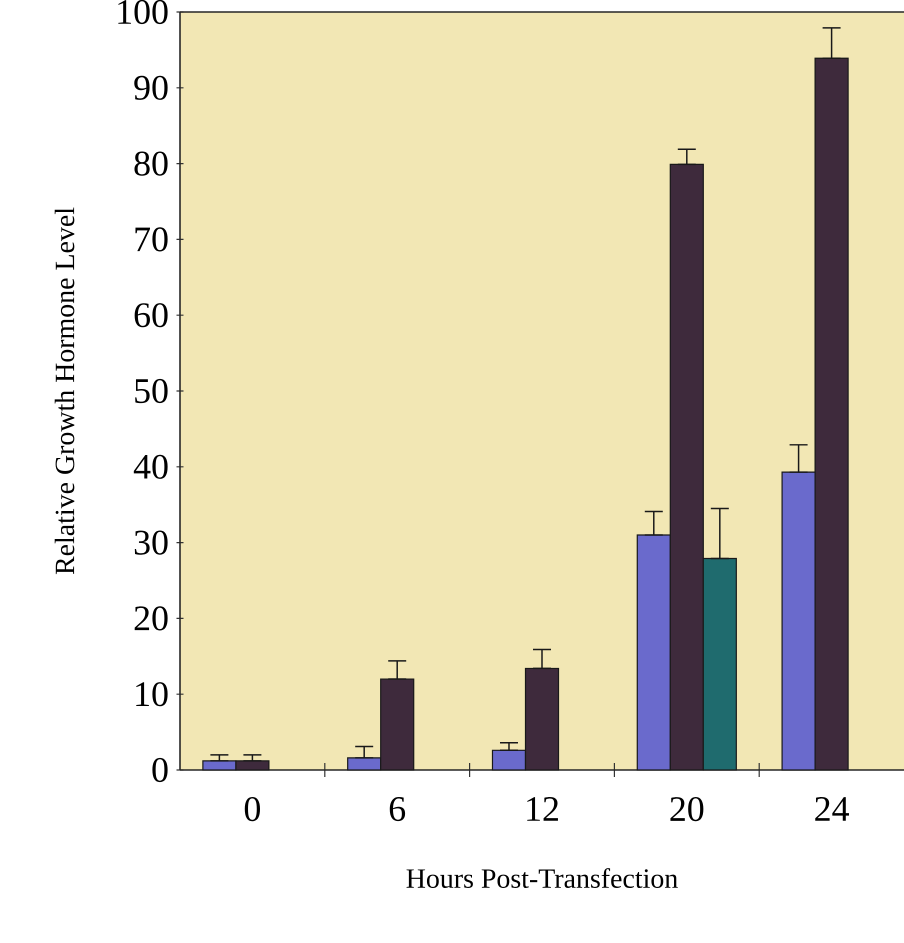  Describe the element at coordinates (151, 618) in the screenshot. I see `y-tick-label: 20` at that location.